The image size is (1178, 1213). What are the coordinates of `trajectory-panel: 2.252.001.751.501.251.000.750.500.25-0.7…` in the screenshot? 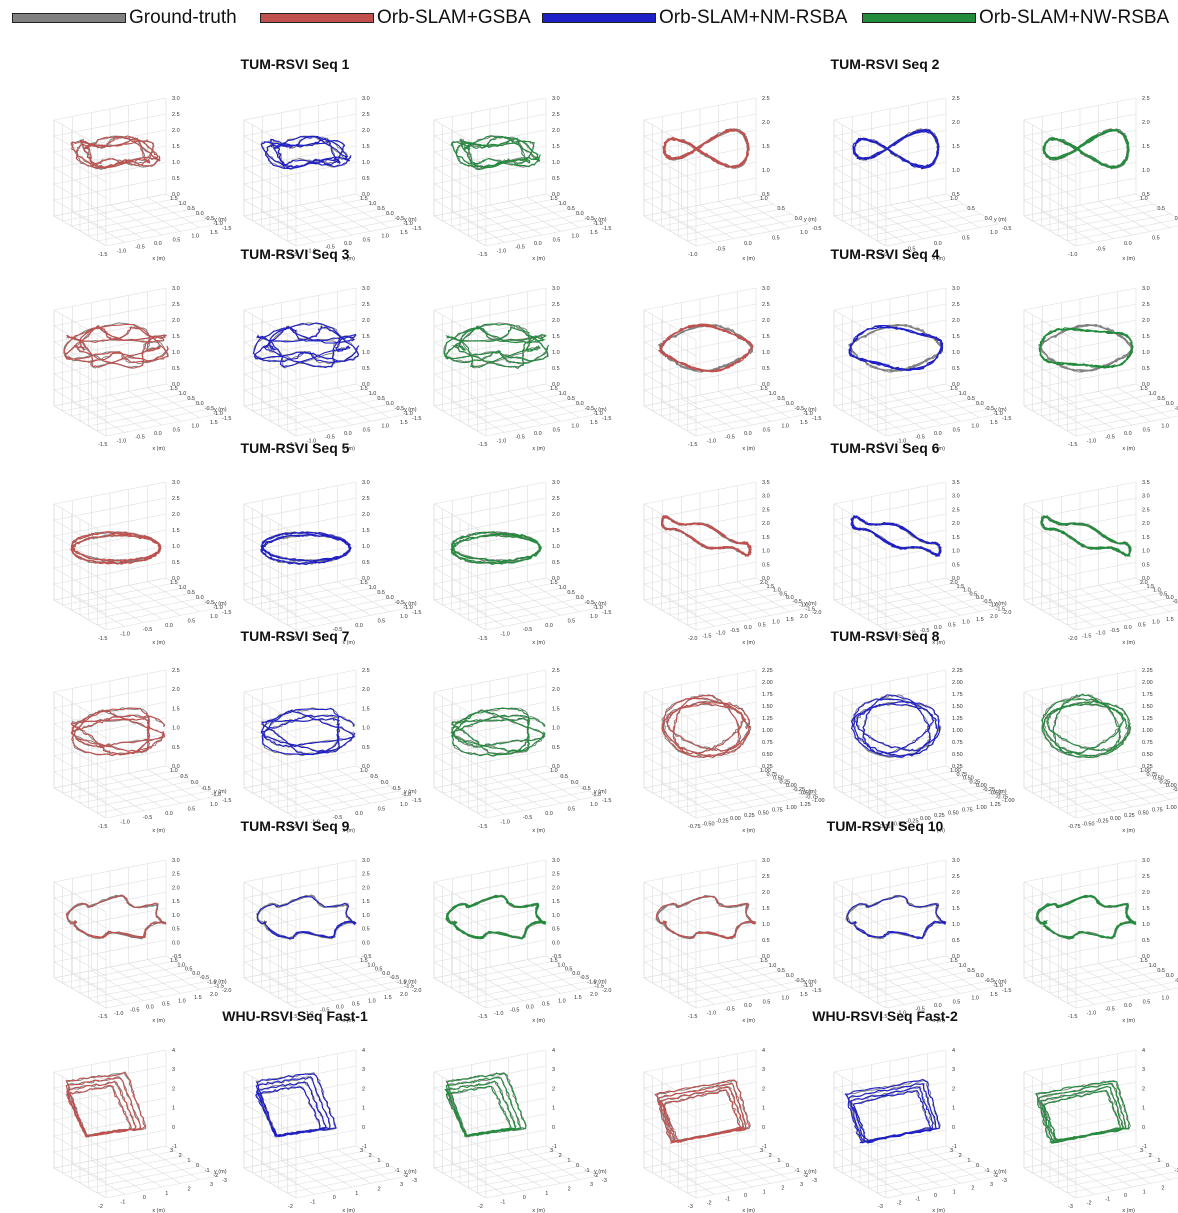 It's located at (1078, 740).